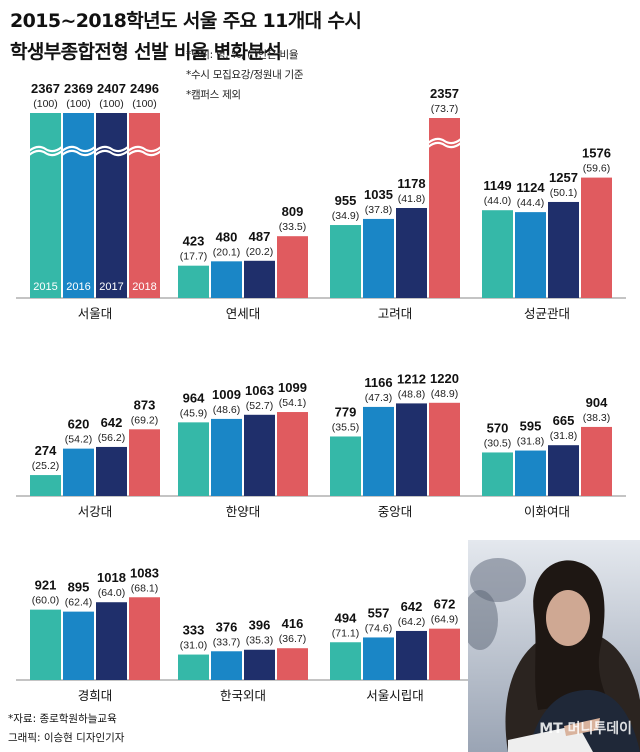  I want to click on value-label: 672, so click(445, 604).